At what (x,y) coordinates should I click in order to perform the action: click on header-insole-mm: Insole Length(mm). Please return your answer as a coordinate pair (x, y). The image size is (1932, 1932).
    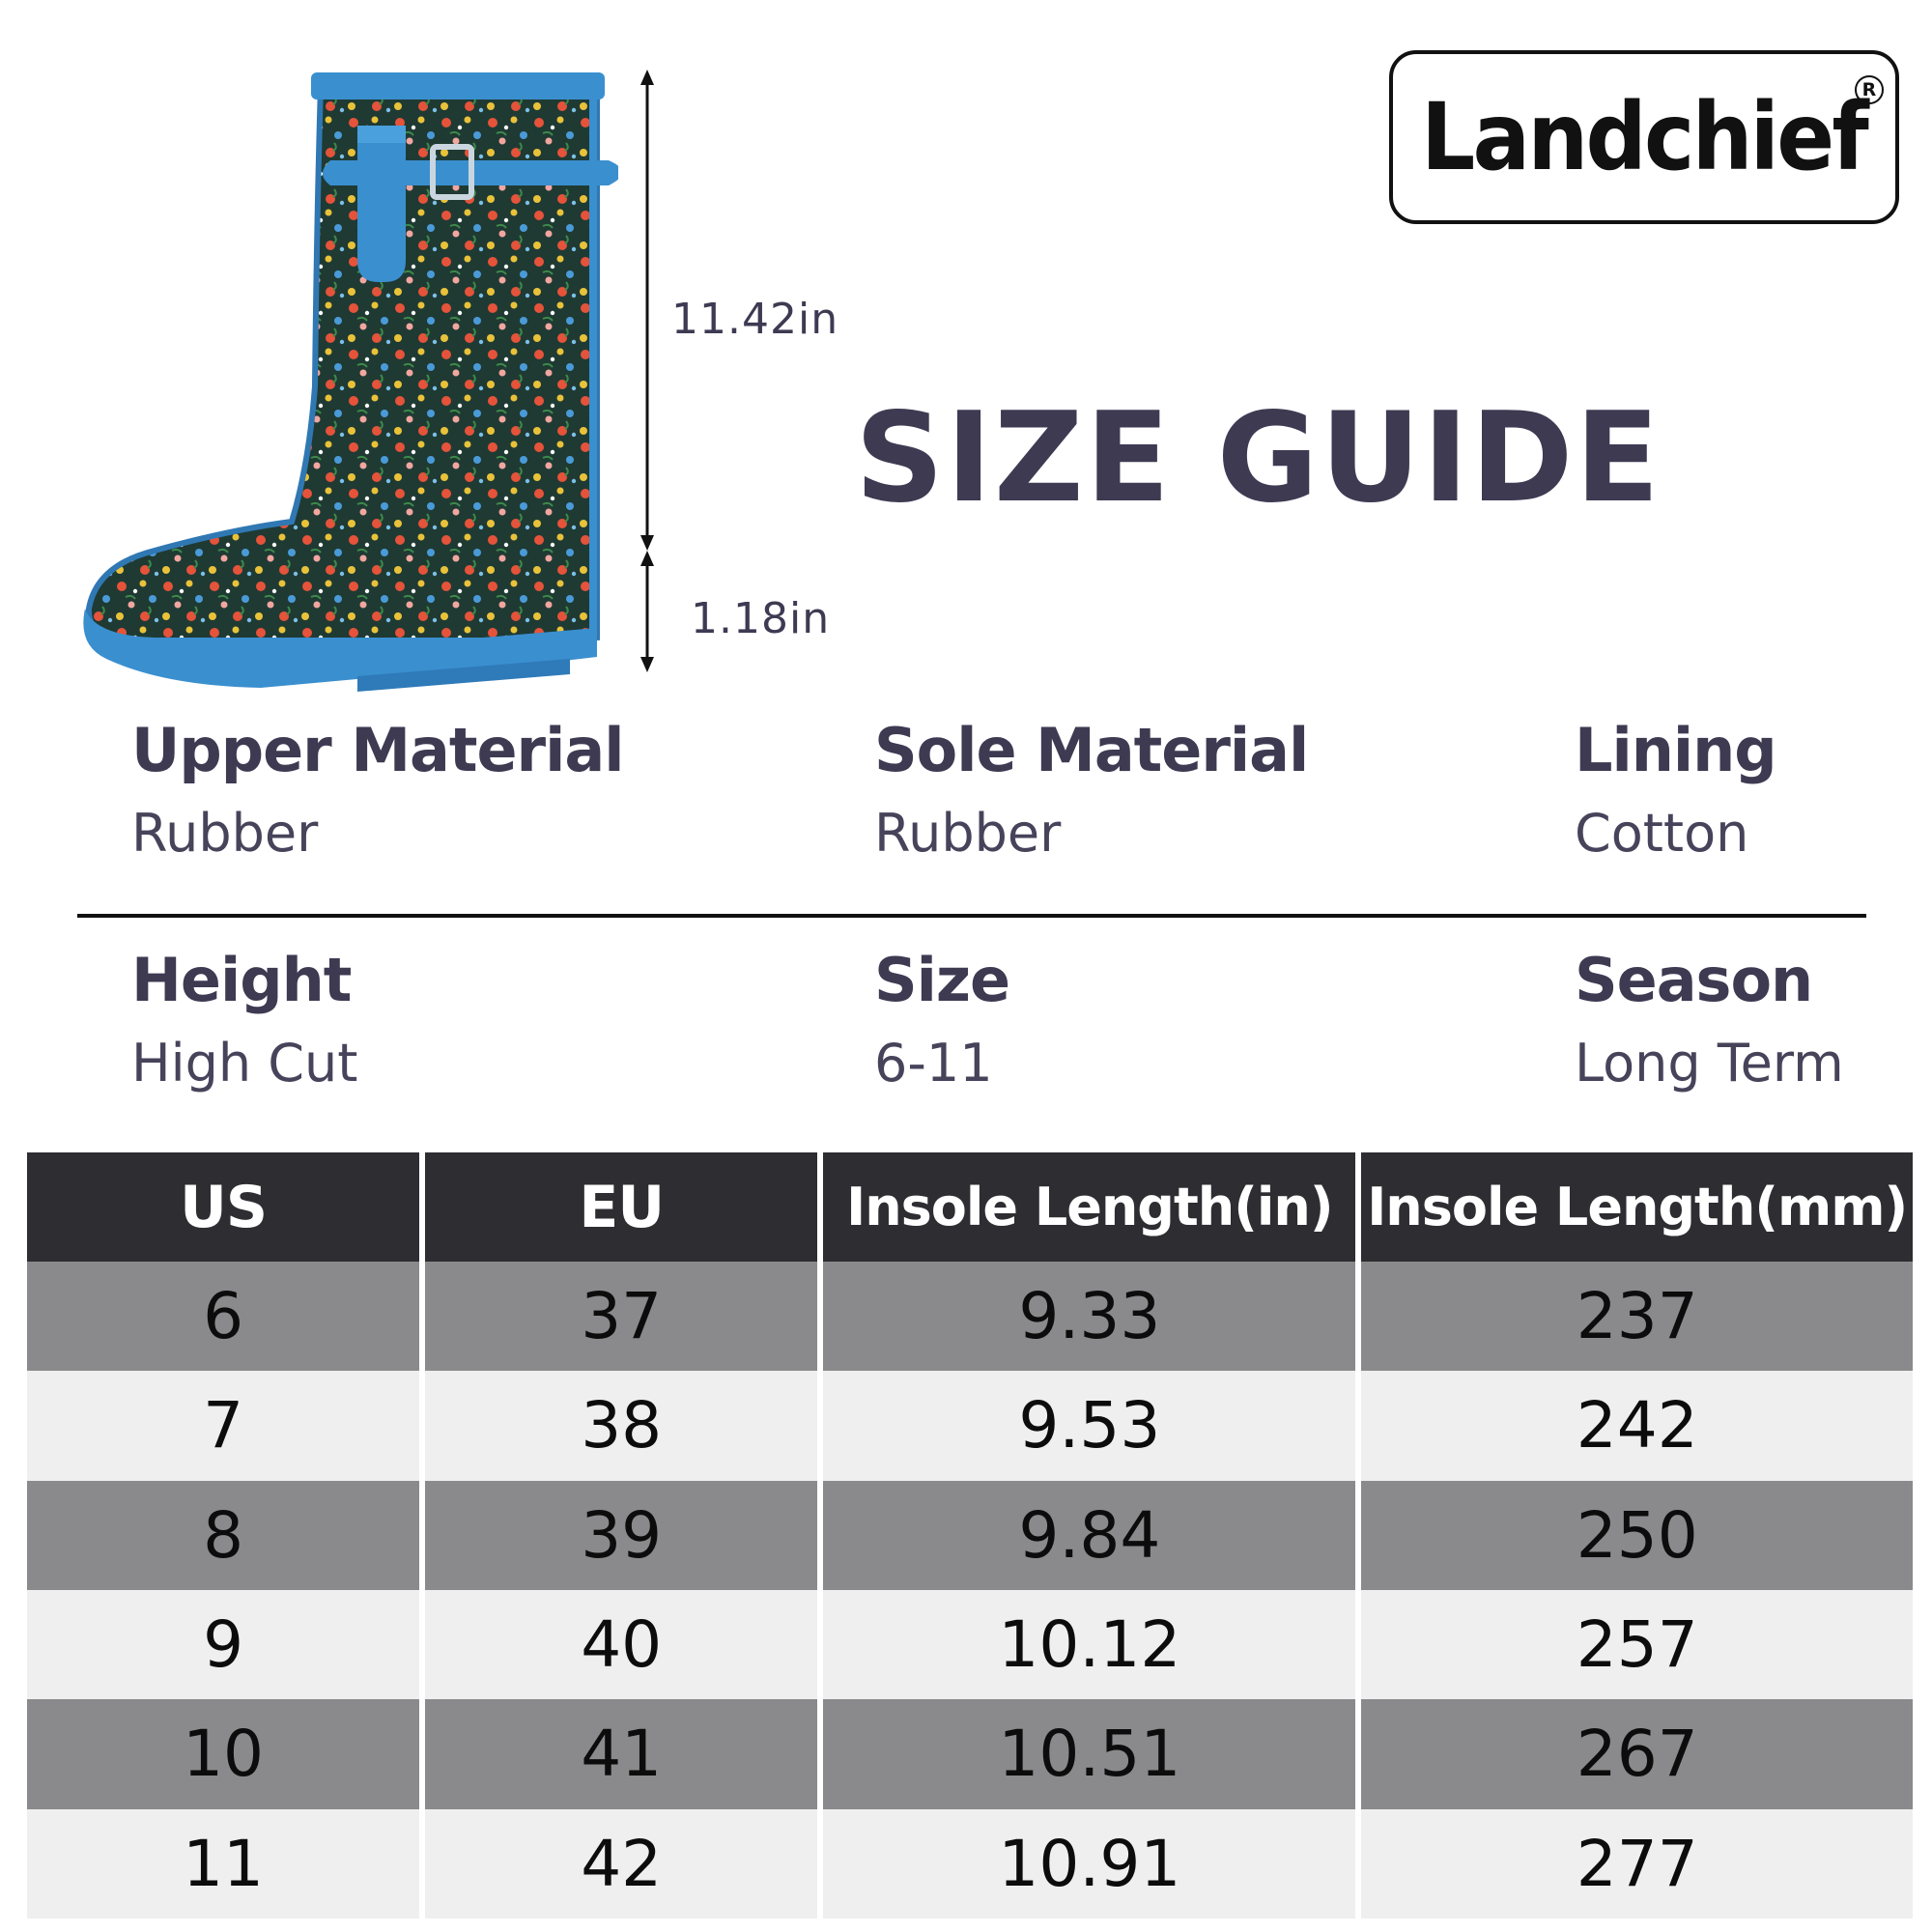
    Looking at the image, I should click on (1637, 1207).